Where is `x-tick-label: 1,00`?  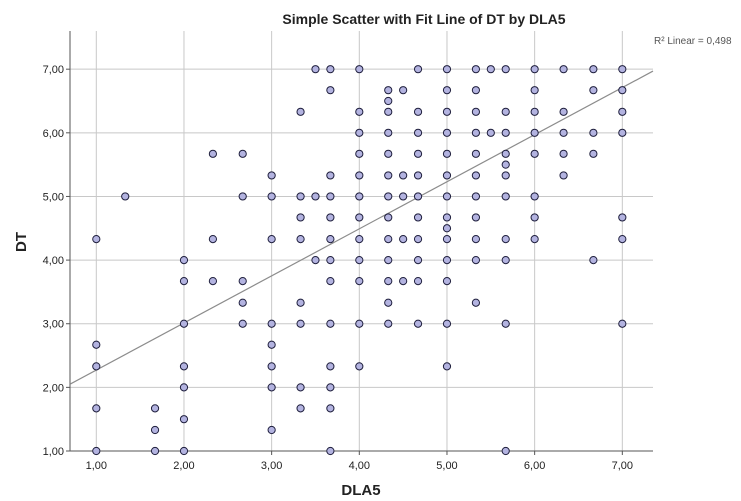
x-tick-label: 1,00 is located at coordinates (96, 466).